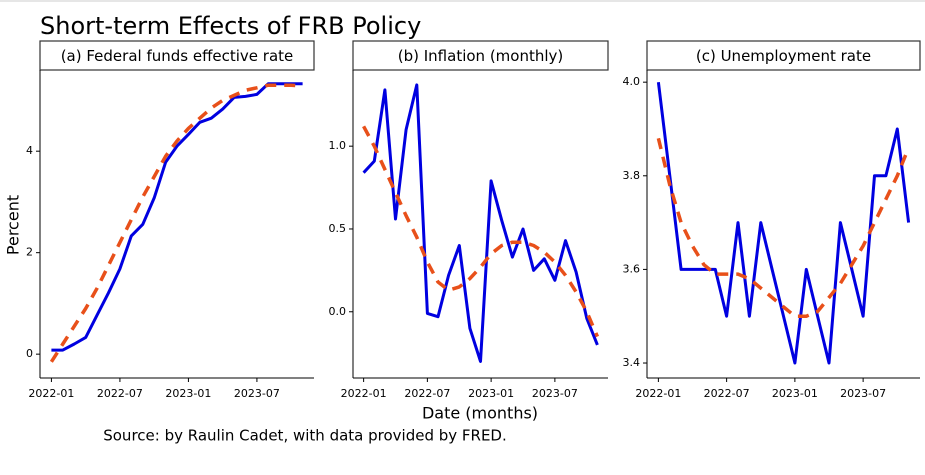 The height and width of the screenshot is (475, 925). Describe the element at coordinates (632, 268) in the screenshot. I see `y-tick-label: 3.6` at that location.